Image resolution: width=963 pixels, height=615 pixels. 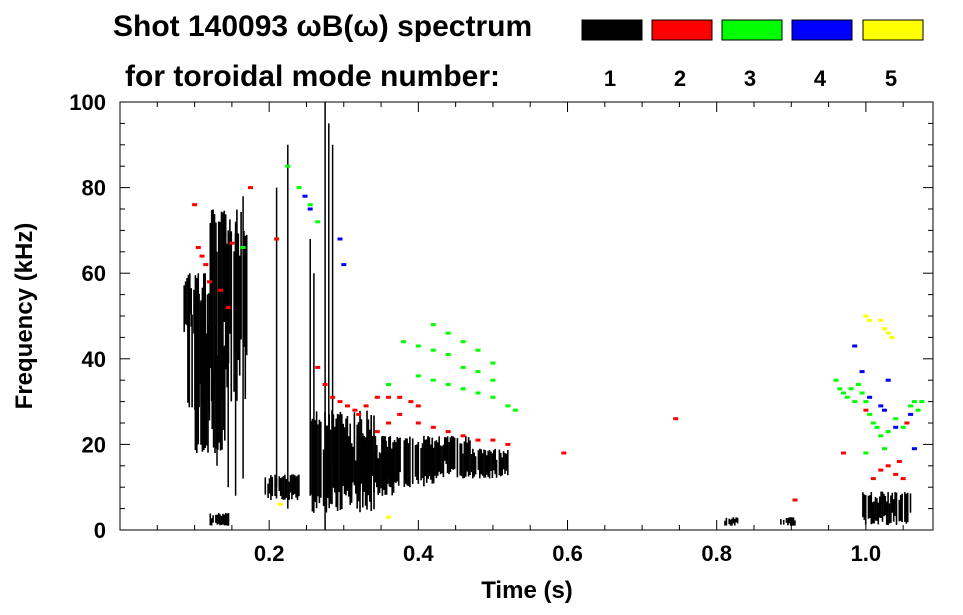 I want to click on legend-swatch-n4, so click(x=822, y=30).